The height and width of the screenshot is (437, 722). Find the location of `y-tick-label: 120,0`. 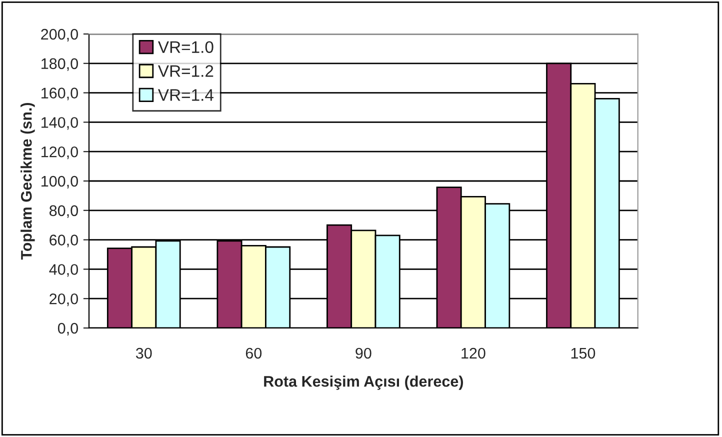

y-tick-label: 120,0 is located at coordinates (60, 153).